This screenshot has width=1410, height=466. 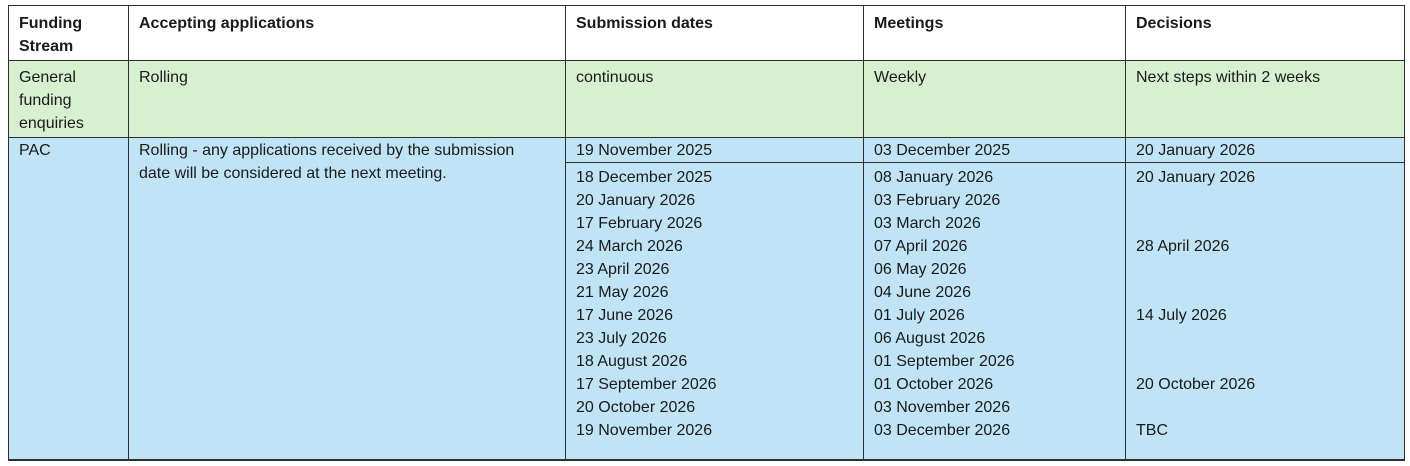 I want to click on date-line: 23 April 2026, so click(x=623, y=269).